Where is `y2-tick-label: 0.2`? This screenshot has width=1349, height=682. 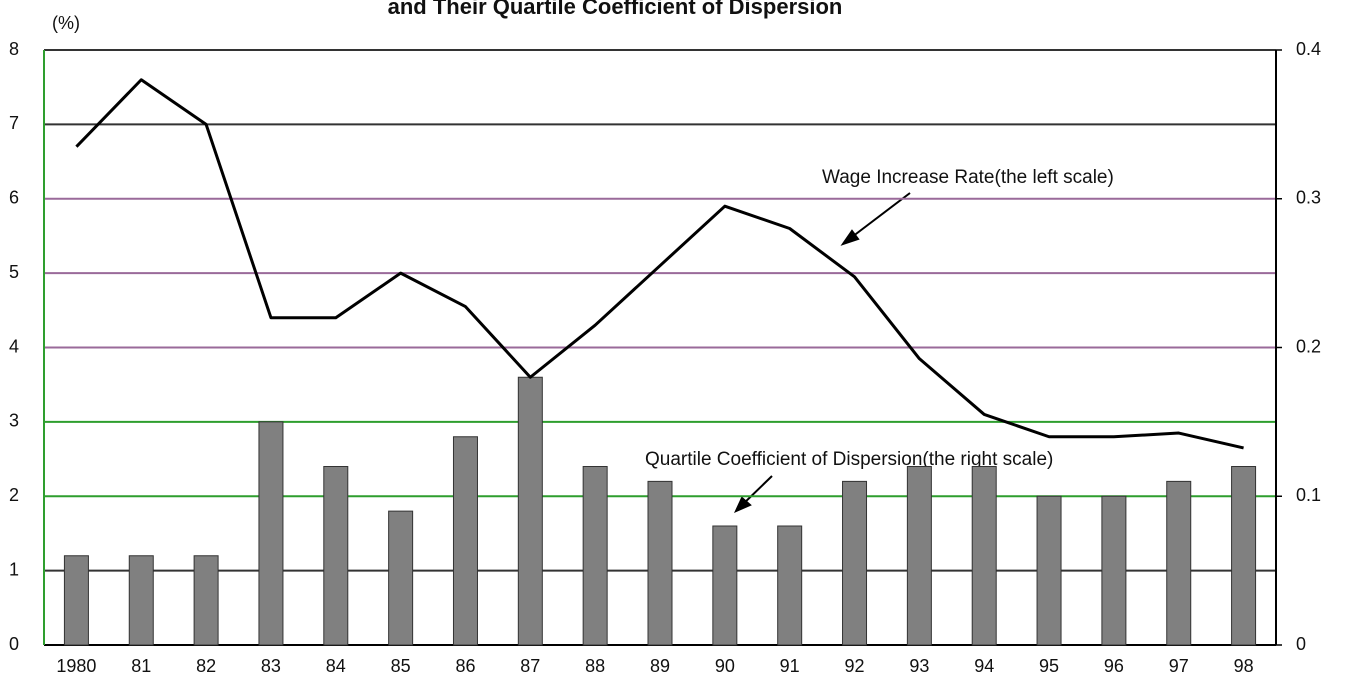
y2-tick-label: 0.2 is located at coordinates (1308, 346).